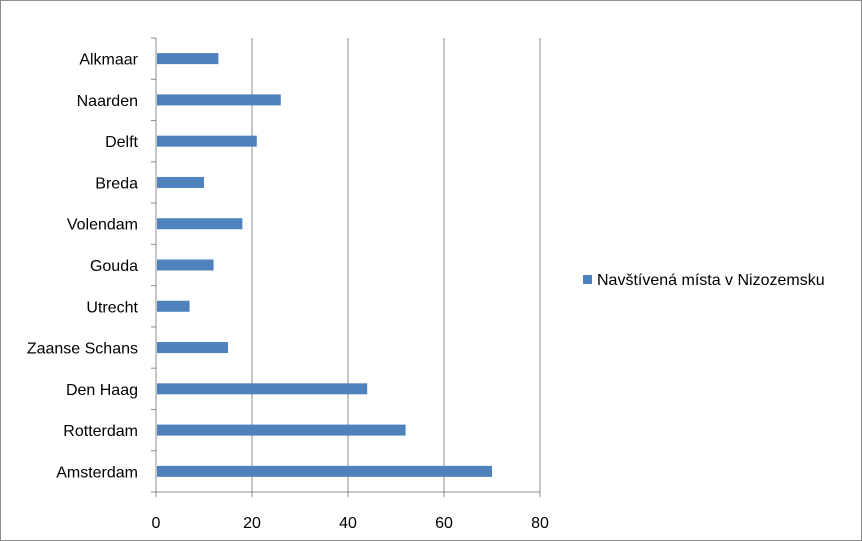 This screenshot has width=862, height=541. Describe the element at coordinates (112, 307) in the screenshot. I see `category-label: Utrecht` at that location.